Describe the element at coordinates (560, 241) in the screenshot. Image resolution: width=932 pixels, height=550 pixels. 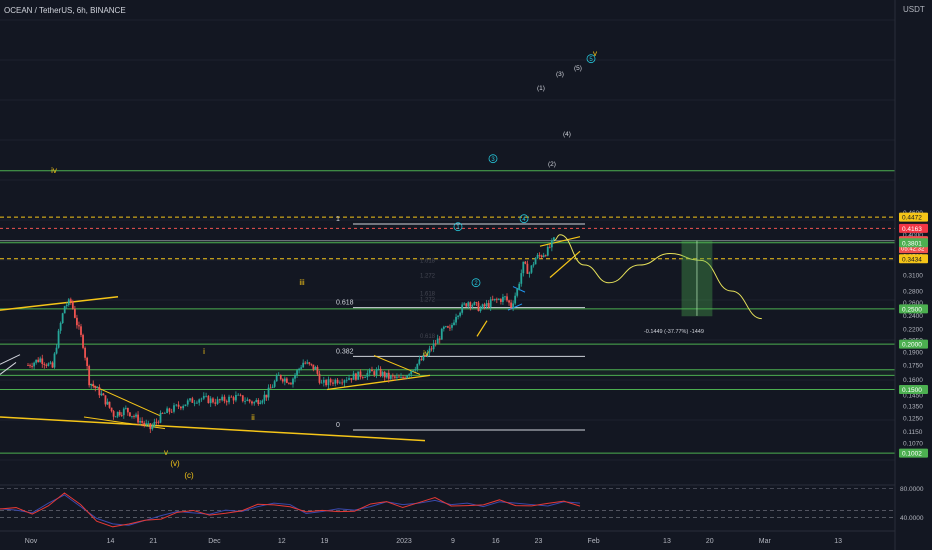
I see `ending-diagonal-upper` at that location.